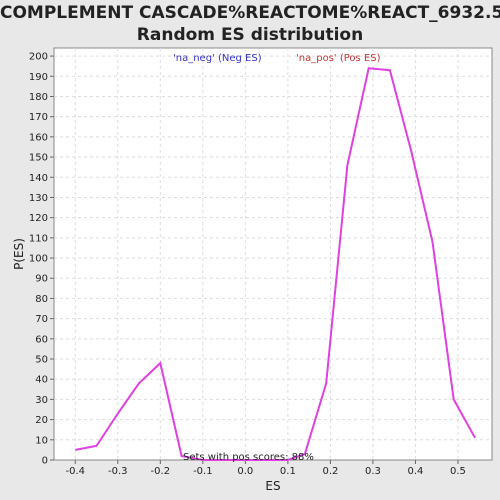  What do you see at coordinates (41, 339) in the screenshot?
I see `y-tick-label: 60` at bounding box center [41, 339].